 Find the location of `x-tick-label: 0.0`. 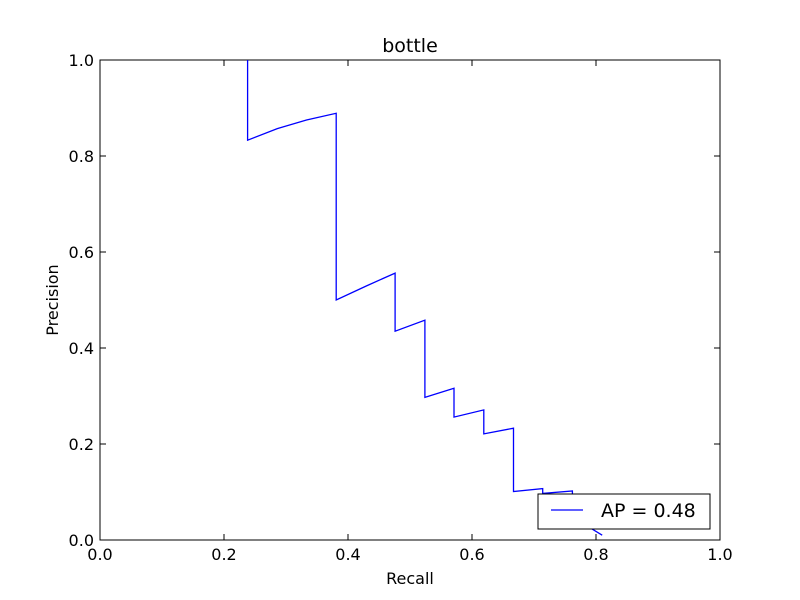

x-tick-label: 0.0 is located at coordinates (99, 554).